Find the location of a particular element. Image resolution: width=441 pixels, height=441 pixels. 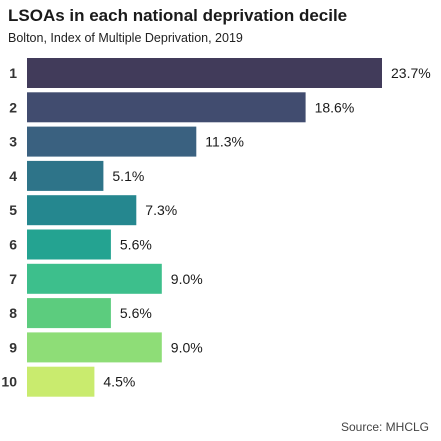

value-label: 4.5% is located at coordinates (119, 382).